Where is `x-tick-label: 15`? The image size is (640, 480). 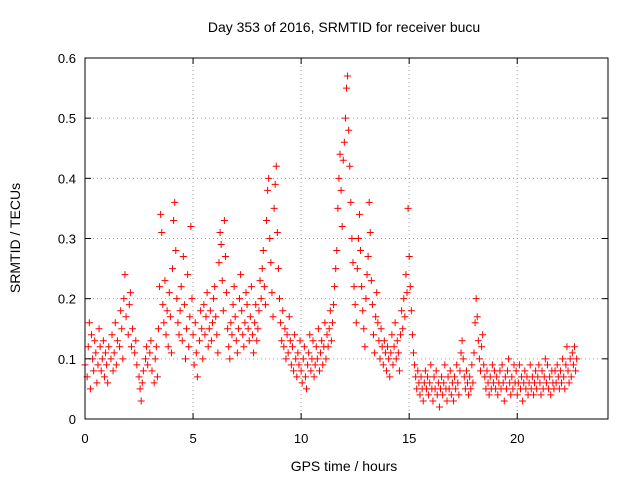
x-tick-label: 15 is located at coordinates (409, 438).